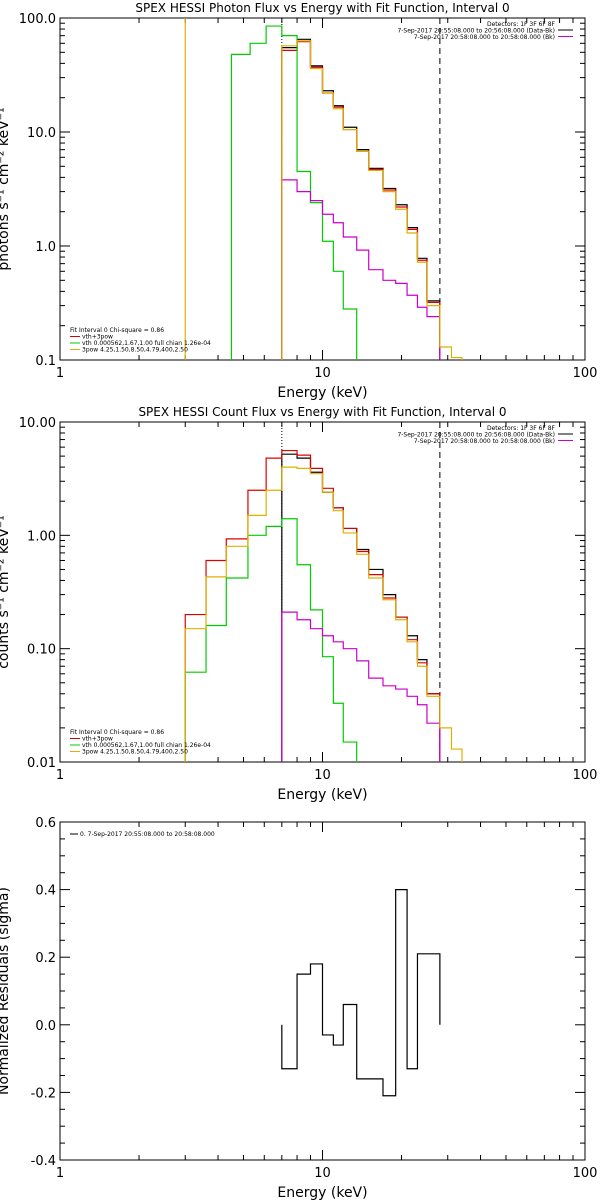  I want to click on y-tick-label: 0.10, so click(41, 650).